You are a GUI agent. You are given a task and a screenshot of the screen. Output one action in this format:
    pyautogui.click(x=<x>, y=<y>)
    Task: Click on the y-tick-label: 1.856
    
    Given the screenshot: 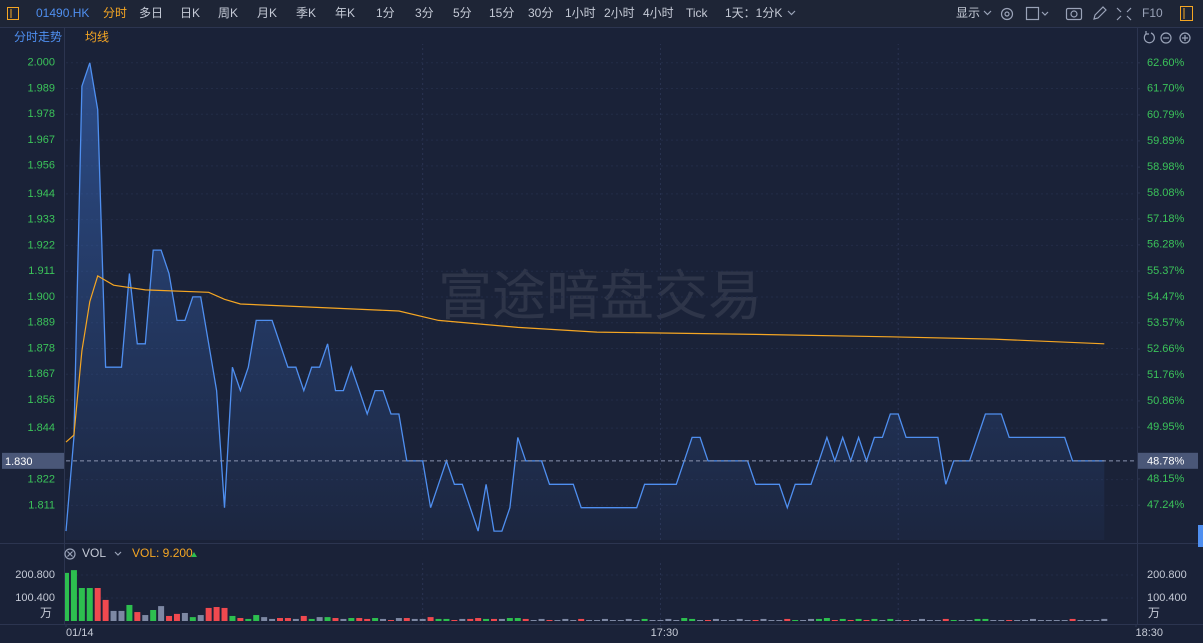 What is the action you would take?
    pyautogui.click(x=41, y=400)
    